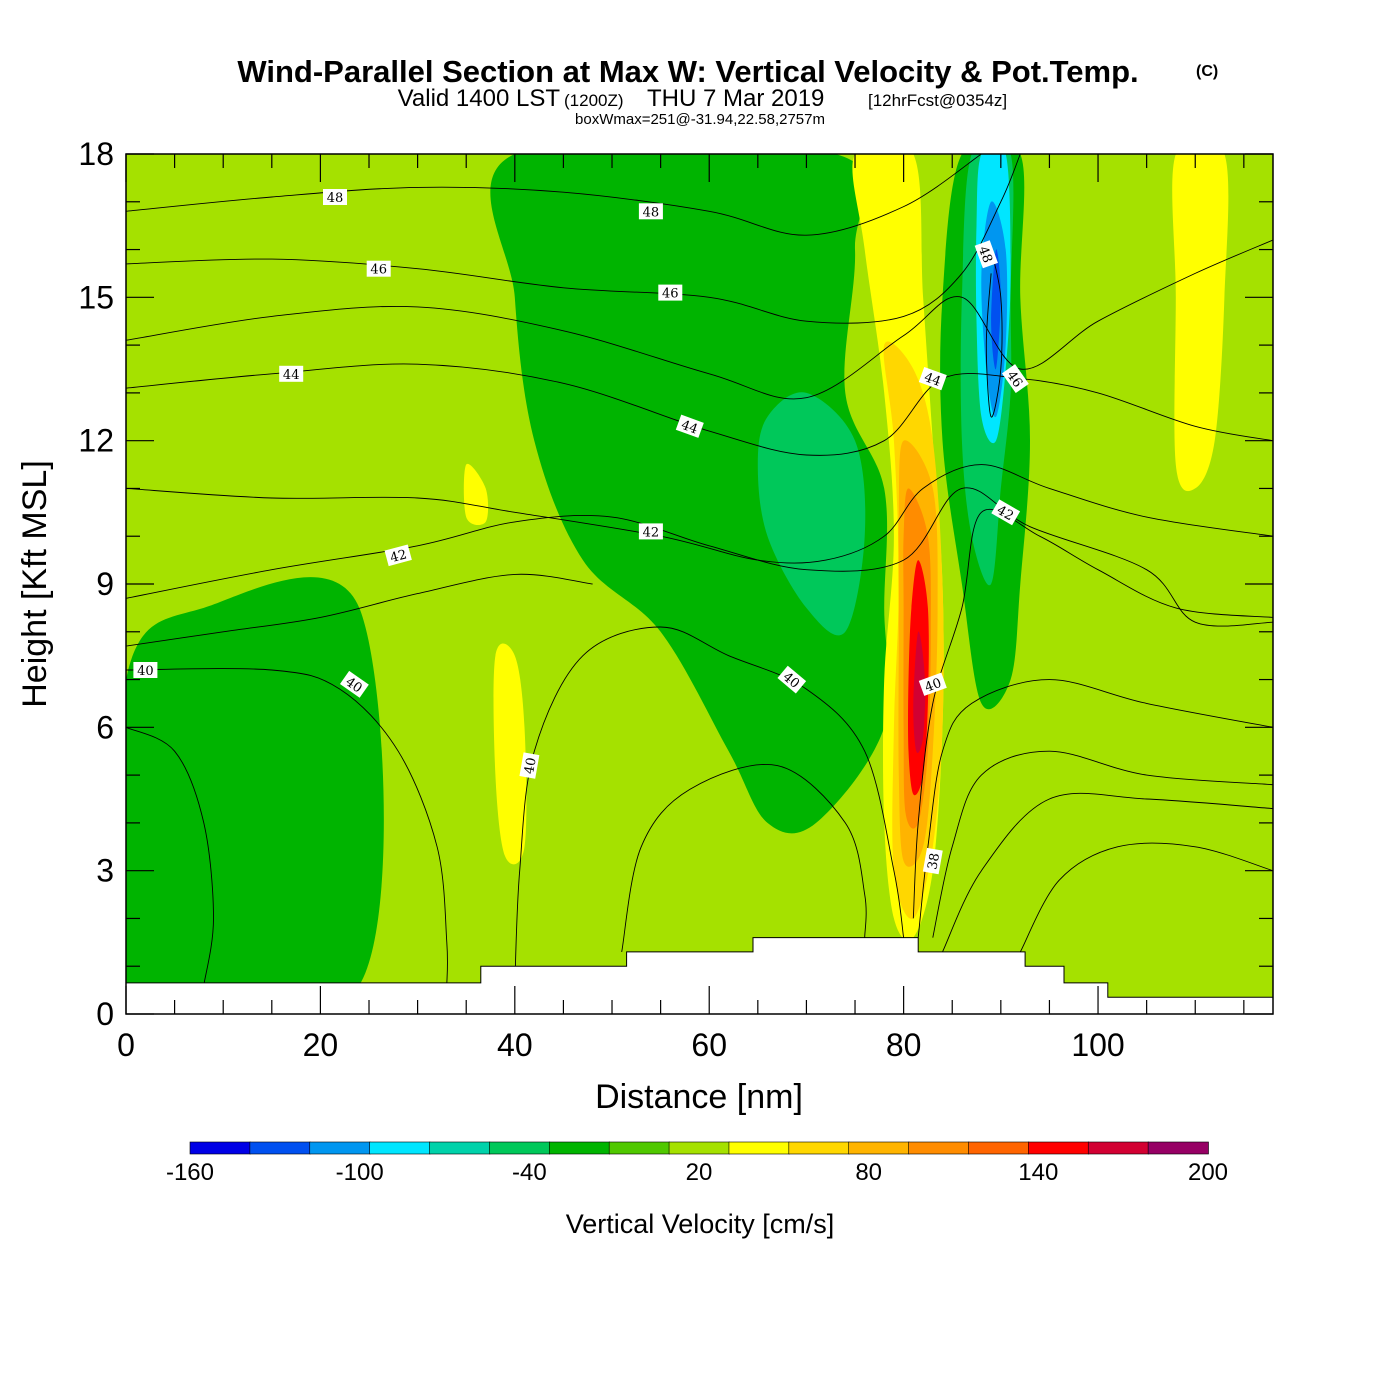 The width and height of the screenshot is (1400, 1400). Describe the element at coordinates (105, 727) in the screenshot. I see `y-tick-label: 6` at that location.